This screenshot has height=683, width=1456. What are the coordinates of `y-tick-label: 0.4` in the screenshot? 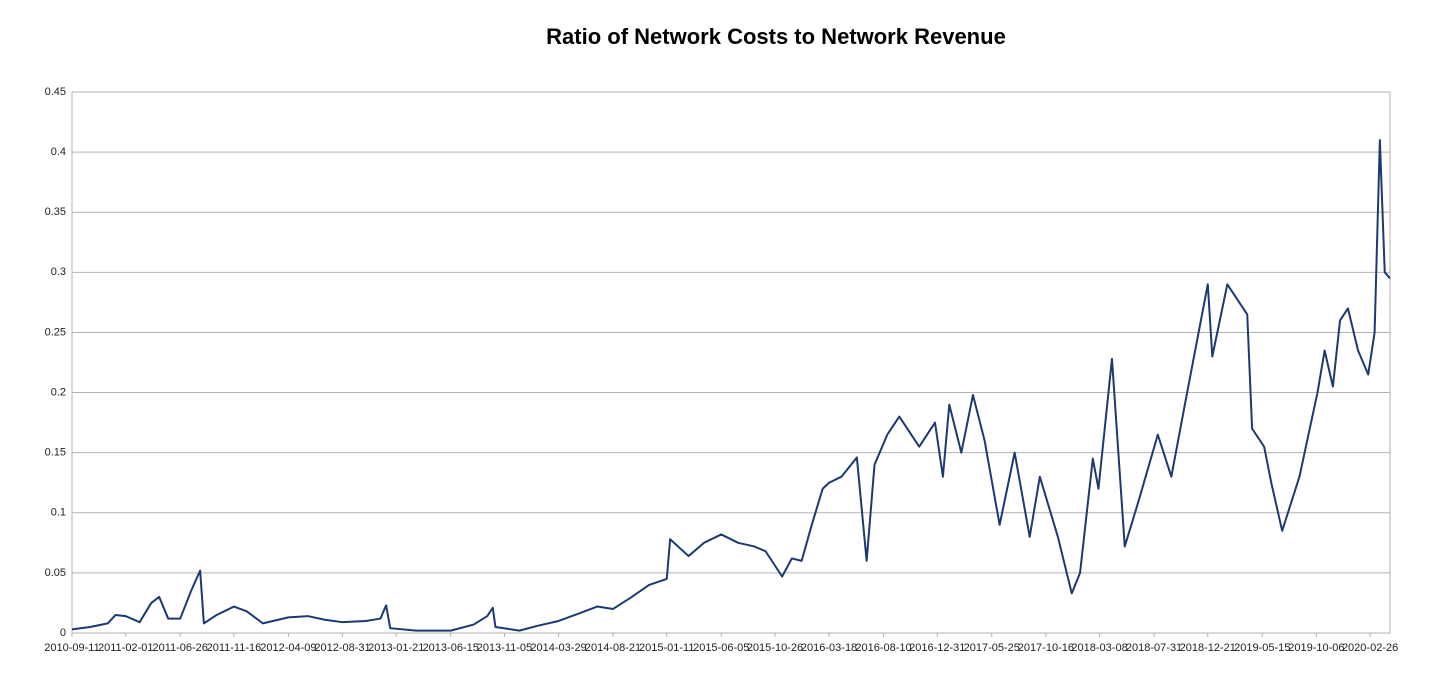 It's located at (58, 152).